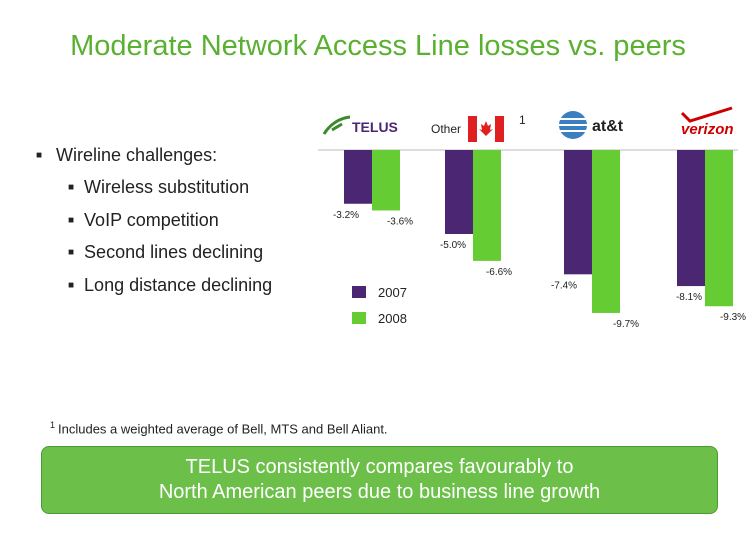 The height and width of the screenshot is (540, 756). I want to click on verizon-logo-text: verizon, so click(707, 129).